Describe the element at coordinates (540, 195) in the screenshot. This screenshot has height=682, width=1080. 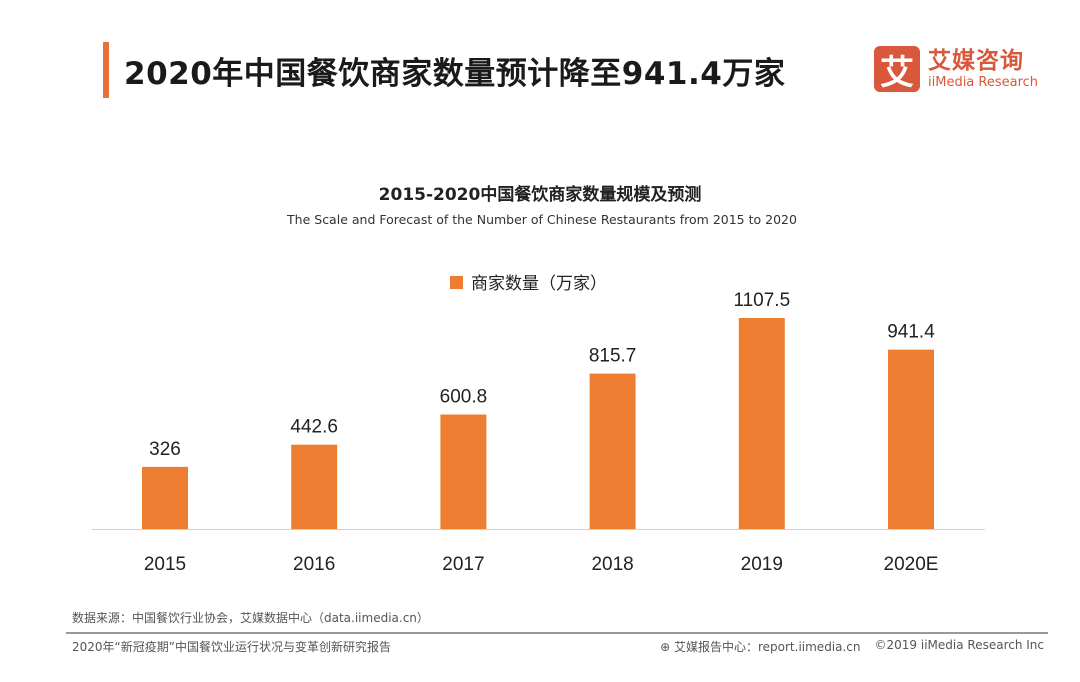
I see `chart-title: 2015-2020中国餐饮商家数量规模及预测` at that location.